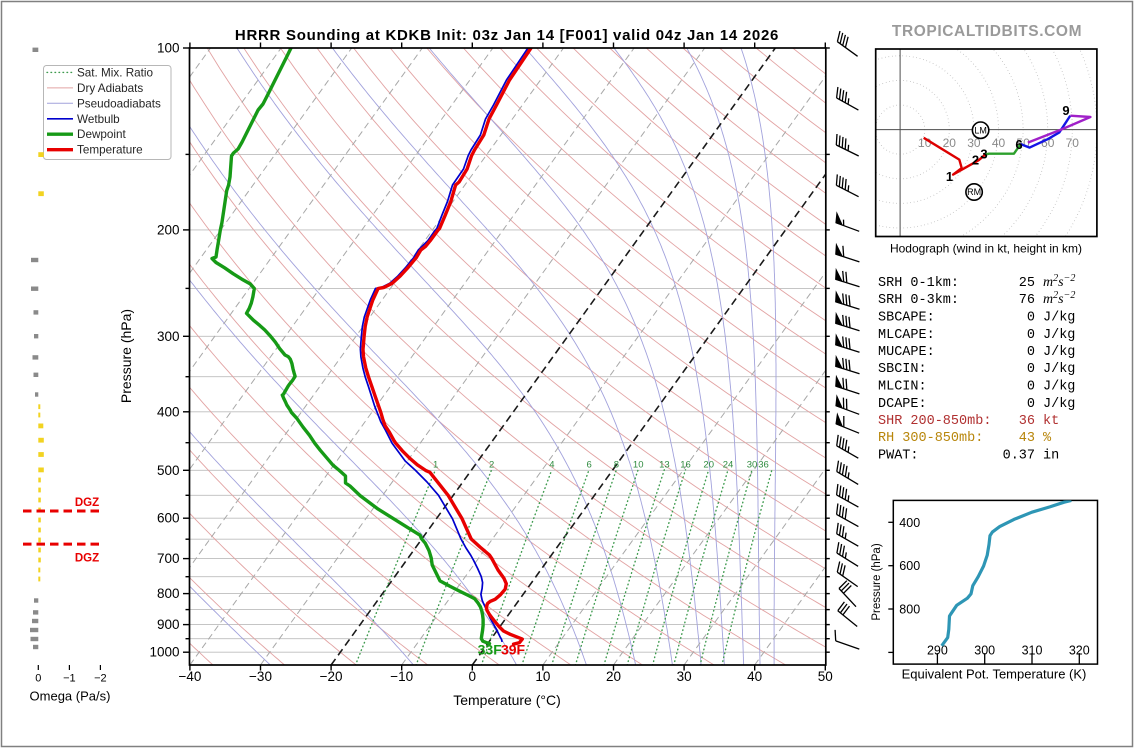 The image size is (1134, 753). What do you see at coordinates (1027, 283) in the screenshot?
I see `svg-text: 25` at bounding box center [1027, 283].